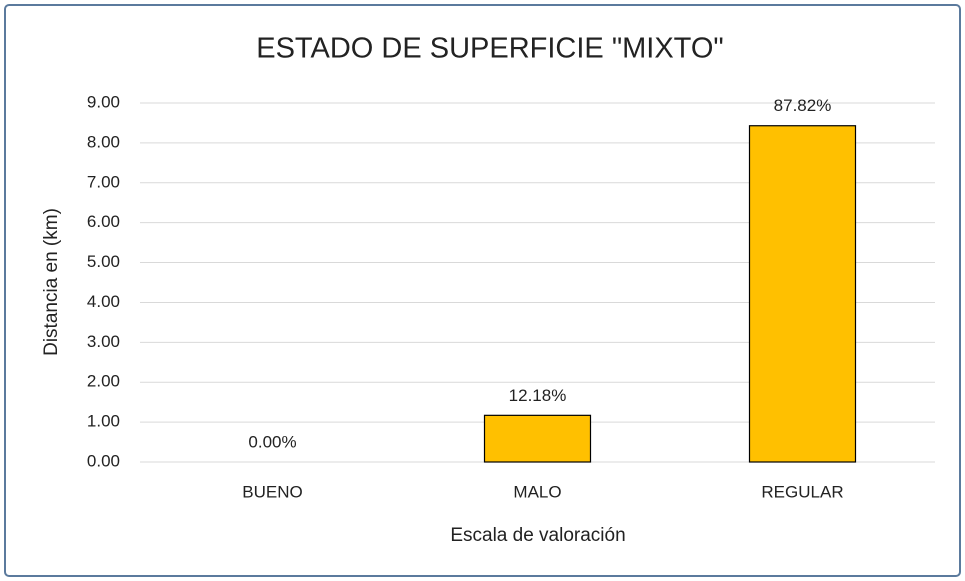 This screenshot has height=581, width=965. I want to click on y-tick-label: 9.00, so click(103, 101).